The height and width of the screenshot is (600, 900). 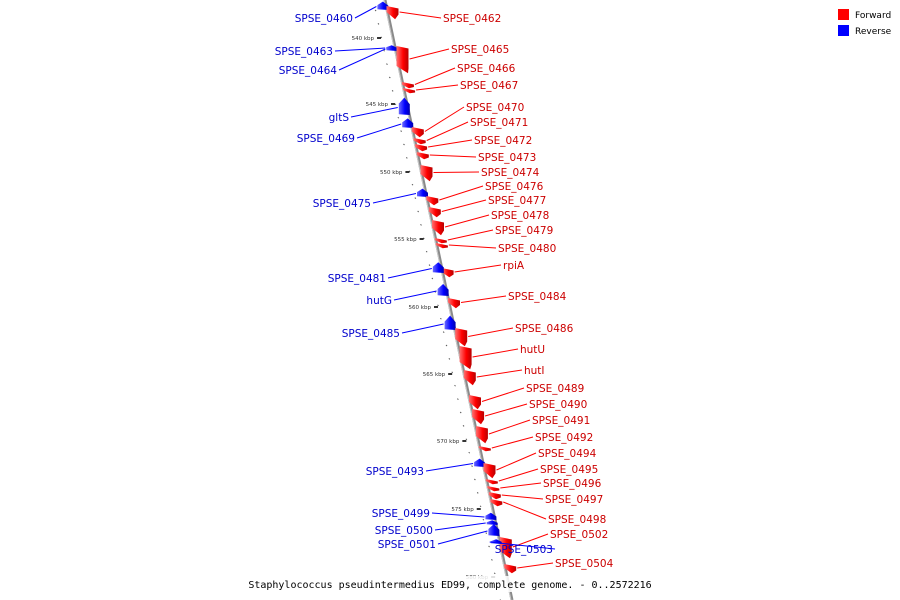 What do you see at coordinates (472, 19) in the screenshot?
I see `gene-label-spse_0462: SPSE_0462` at bounding box center [472, 19].